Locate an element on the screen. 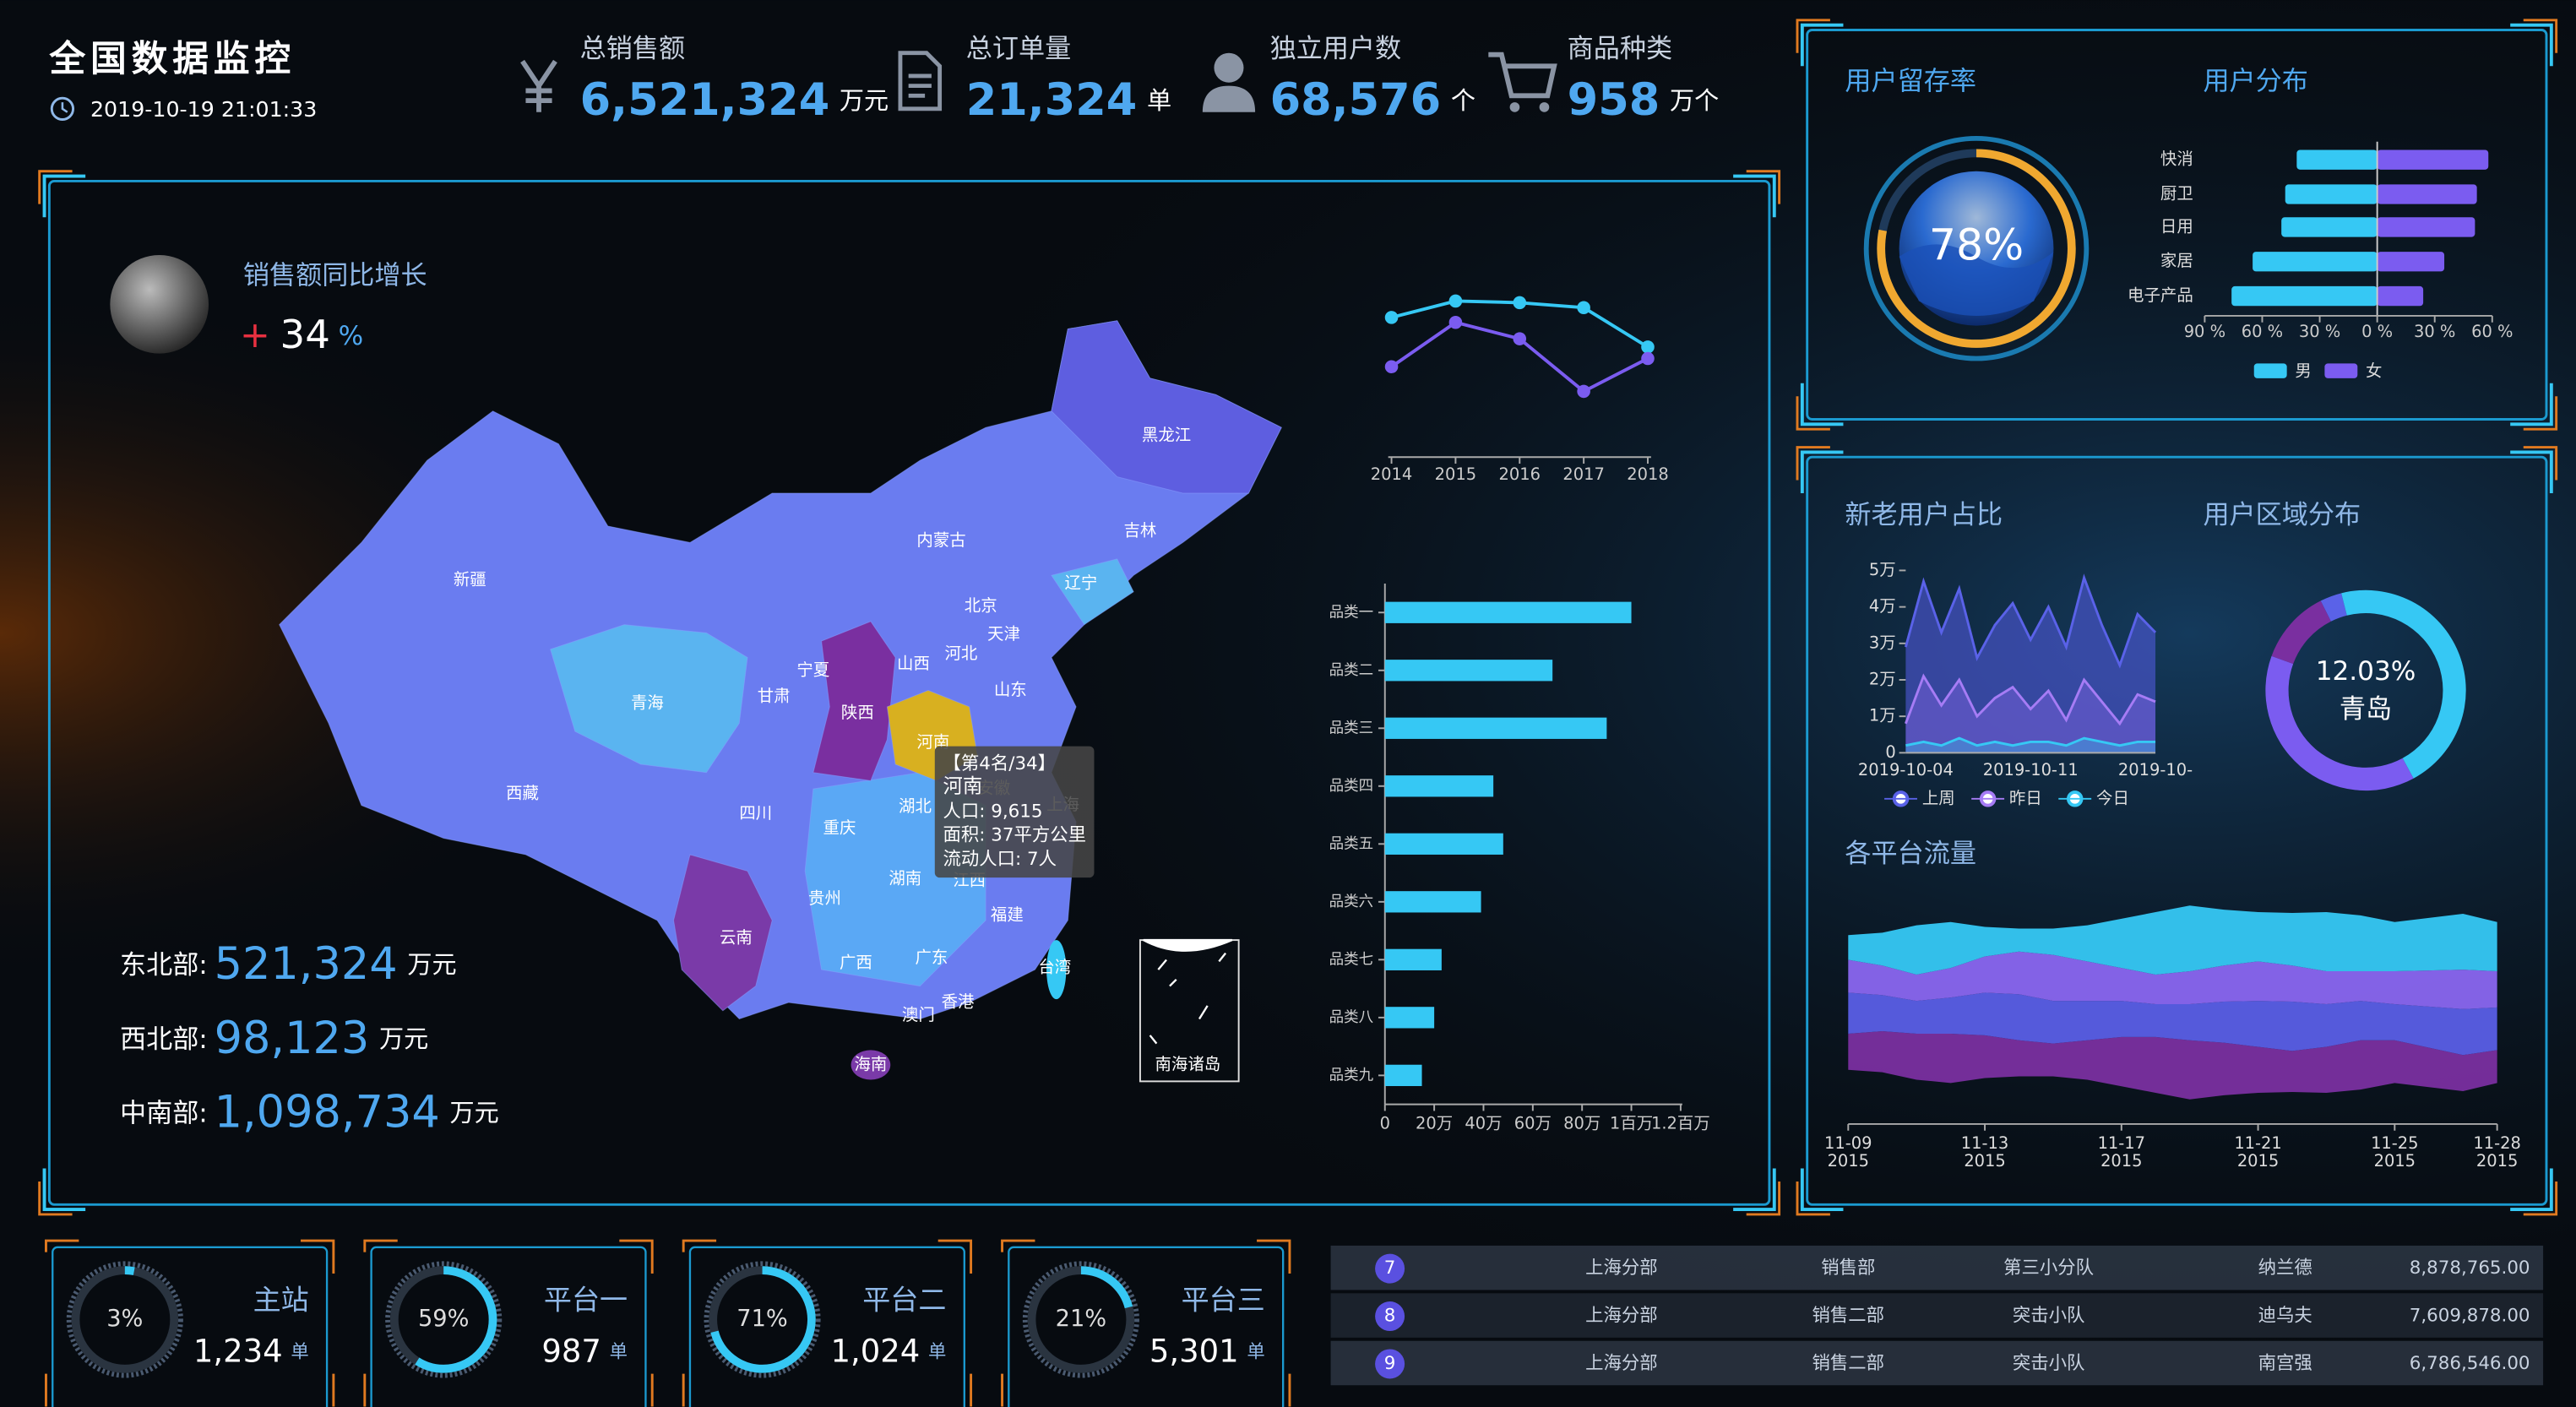 This screenshot has height=1407, width=2576. province-label: 天津 is located at coordinates (1003, 634).